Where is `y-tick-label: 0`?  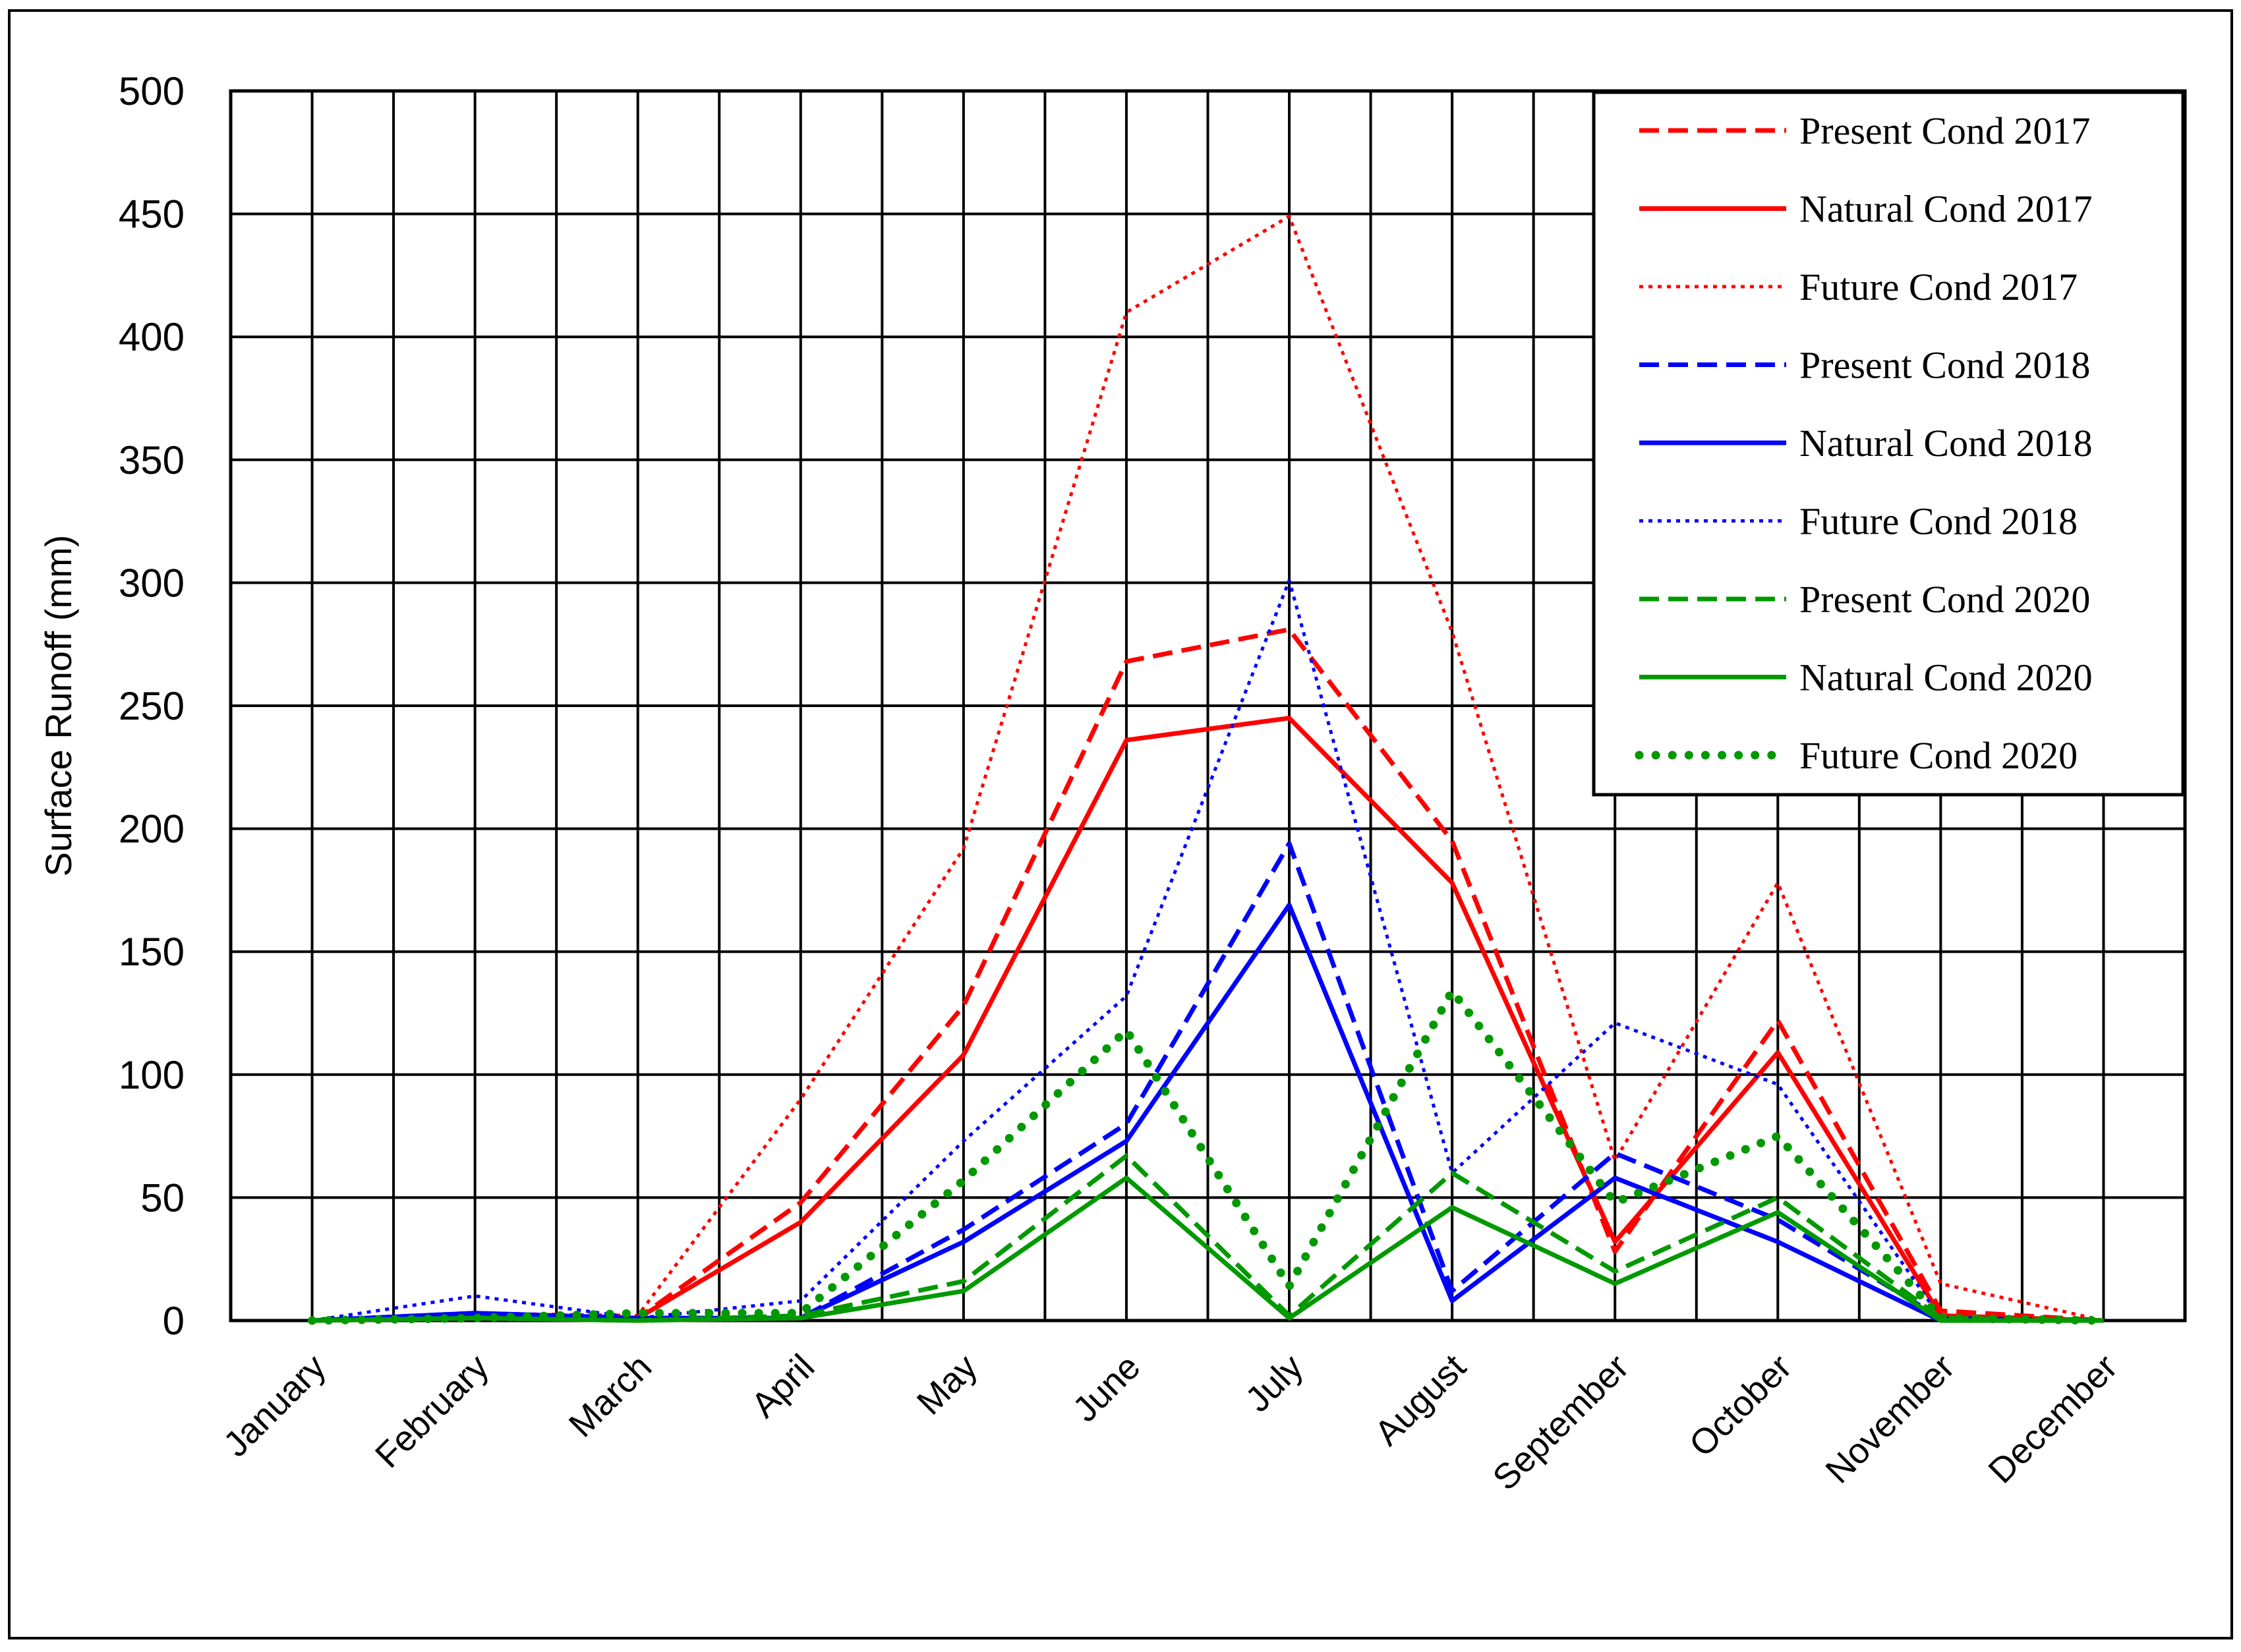 y-tick-label: 0 is located at coordinates (174, 1321).